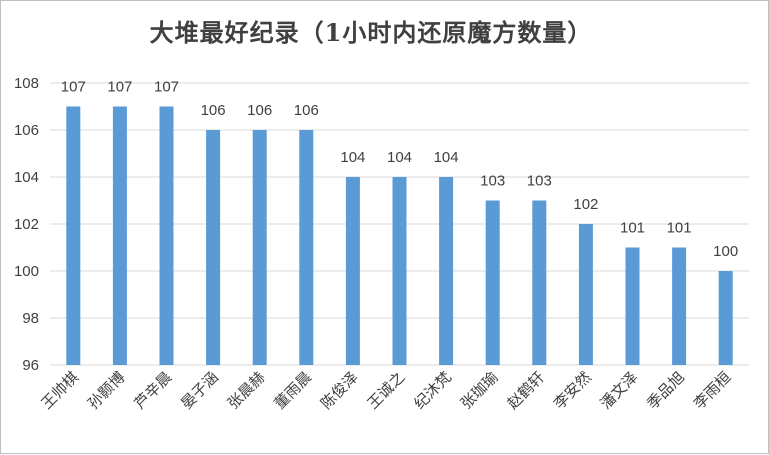 The height and width of the screenshot is (455, 769). Describe the element at coordinates (26, 177) in the screenshot. I see `y-tick-label: 104` at that location.